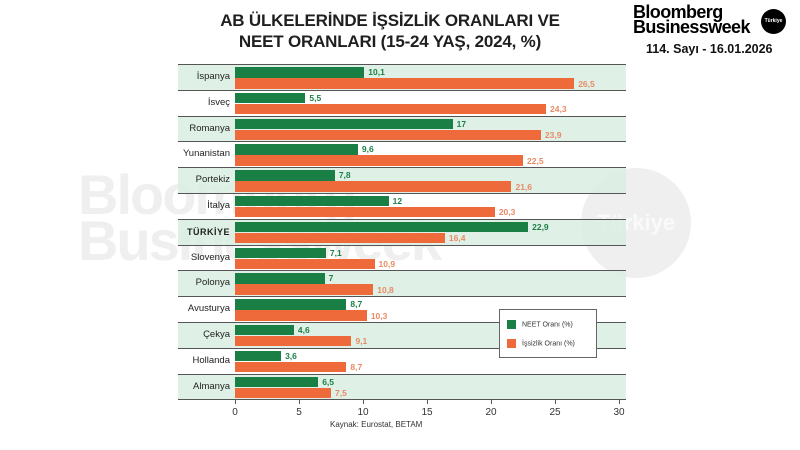 The height and width of the screenshot is (450, 800). Describe the element at coordinates (356, 304) in the screenshot. I see `neet-value-label: 8,7` at that location.